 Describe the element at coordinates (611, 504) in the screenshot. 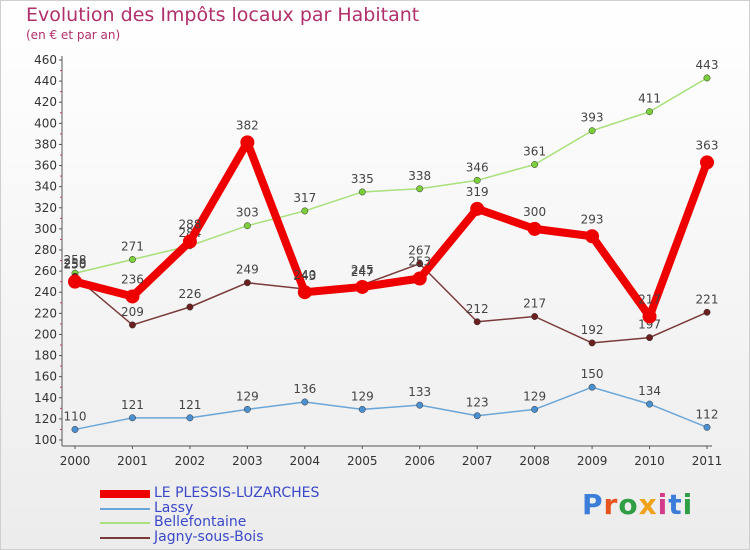

I see `logo-letter: r` at that location.